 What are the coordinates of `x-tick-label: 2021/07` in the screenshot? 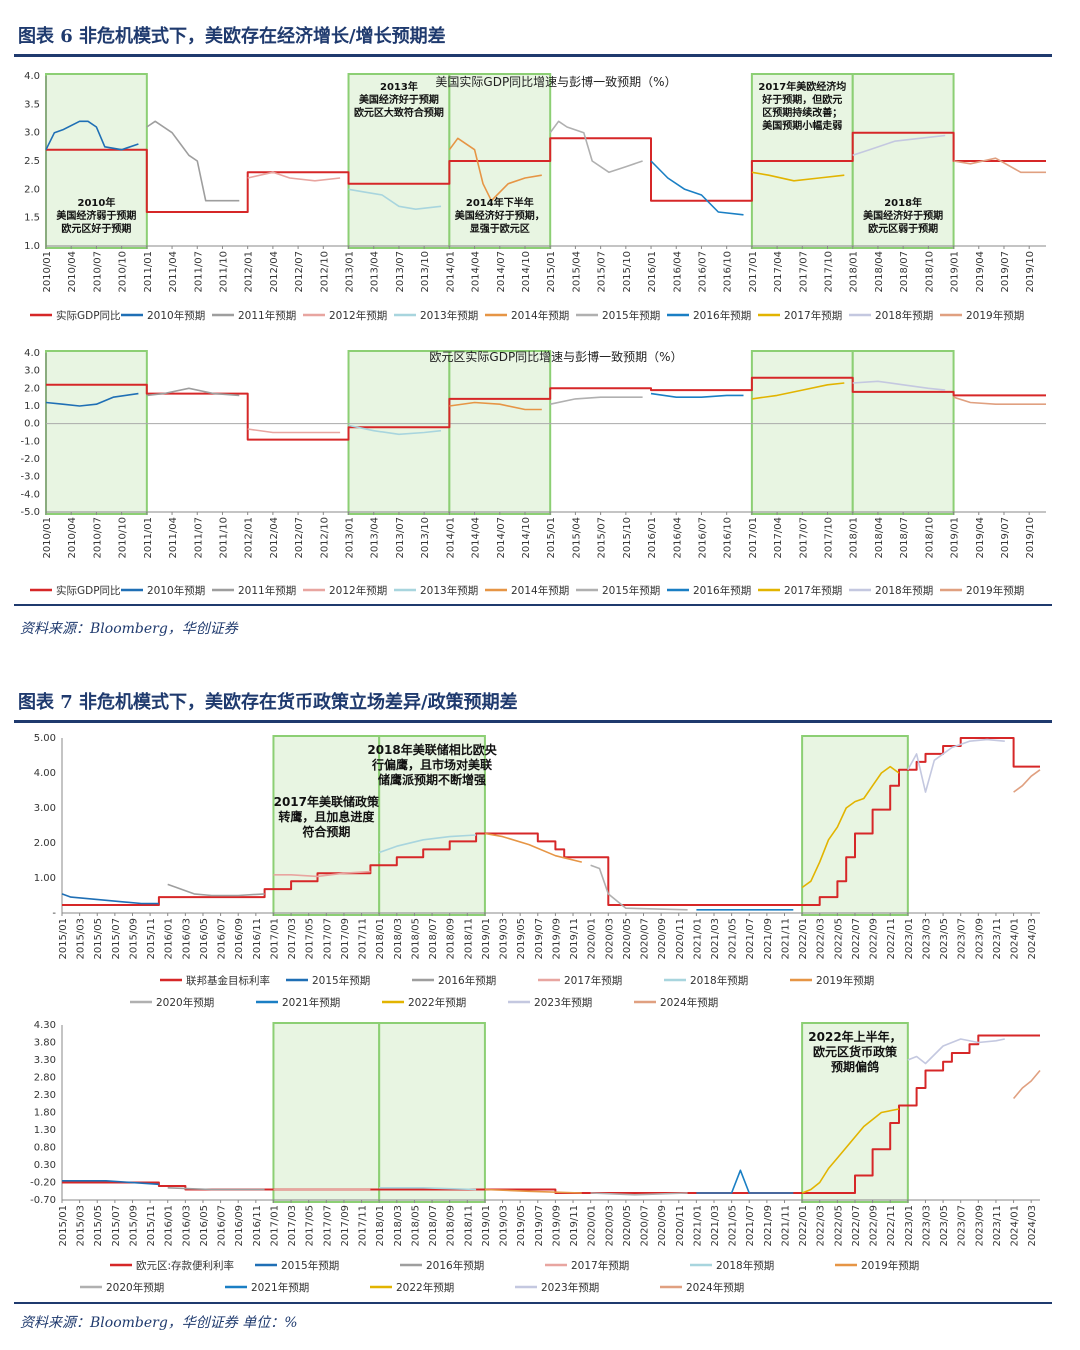 It's located at (750, 939).